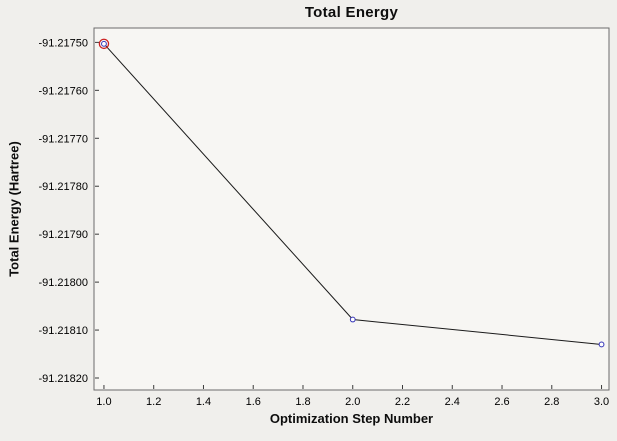  I want to click on x-tick-label: 1.2, so click(153, 402).